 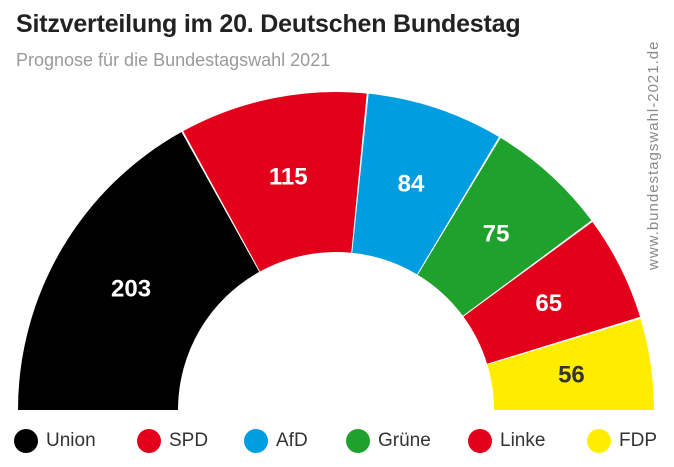 What do you see at coordinates (339, 441) in the screenshot?
I see `legend: Union SPD AfD Grüne Linke FDP` at bounding box center [339, 441].